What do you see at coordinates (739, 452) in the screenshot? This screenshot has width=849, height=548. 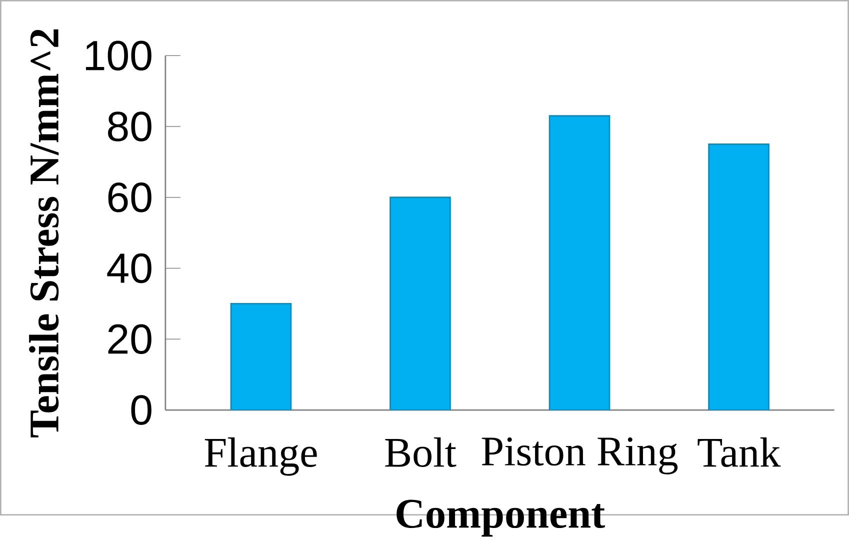 I see `x-tick-label: Tank` at bounding box center [739, 452].